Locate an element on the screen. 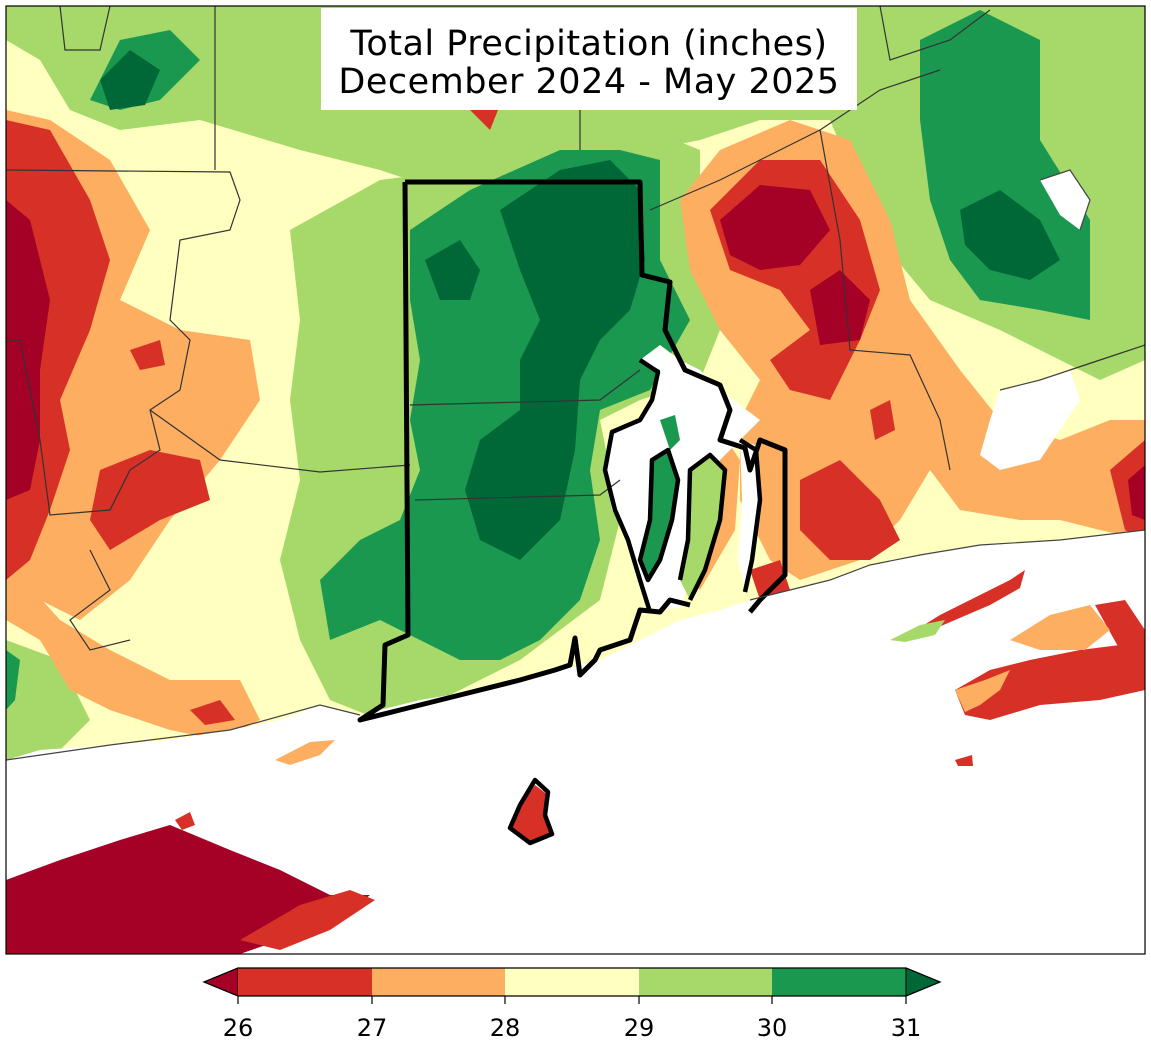 The width and height of the screenshot is (1151, 1048). zone-29-30-southwest is located at coordinates (48, 700).